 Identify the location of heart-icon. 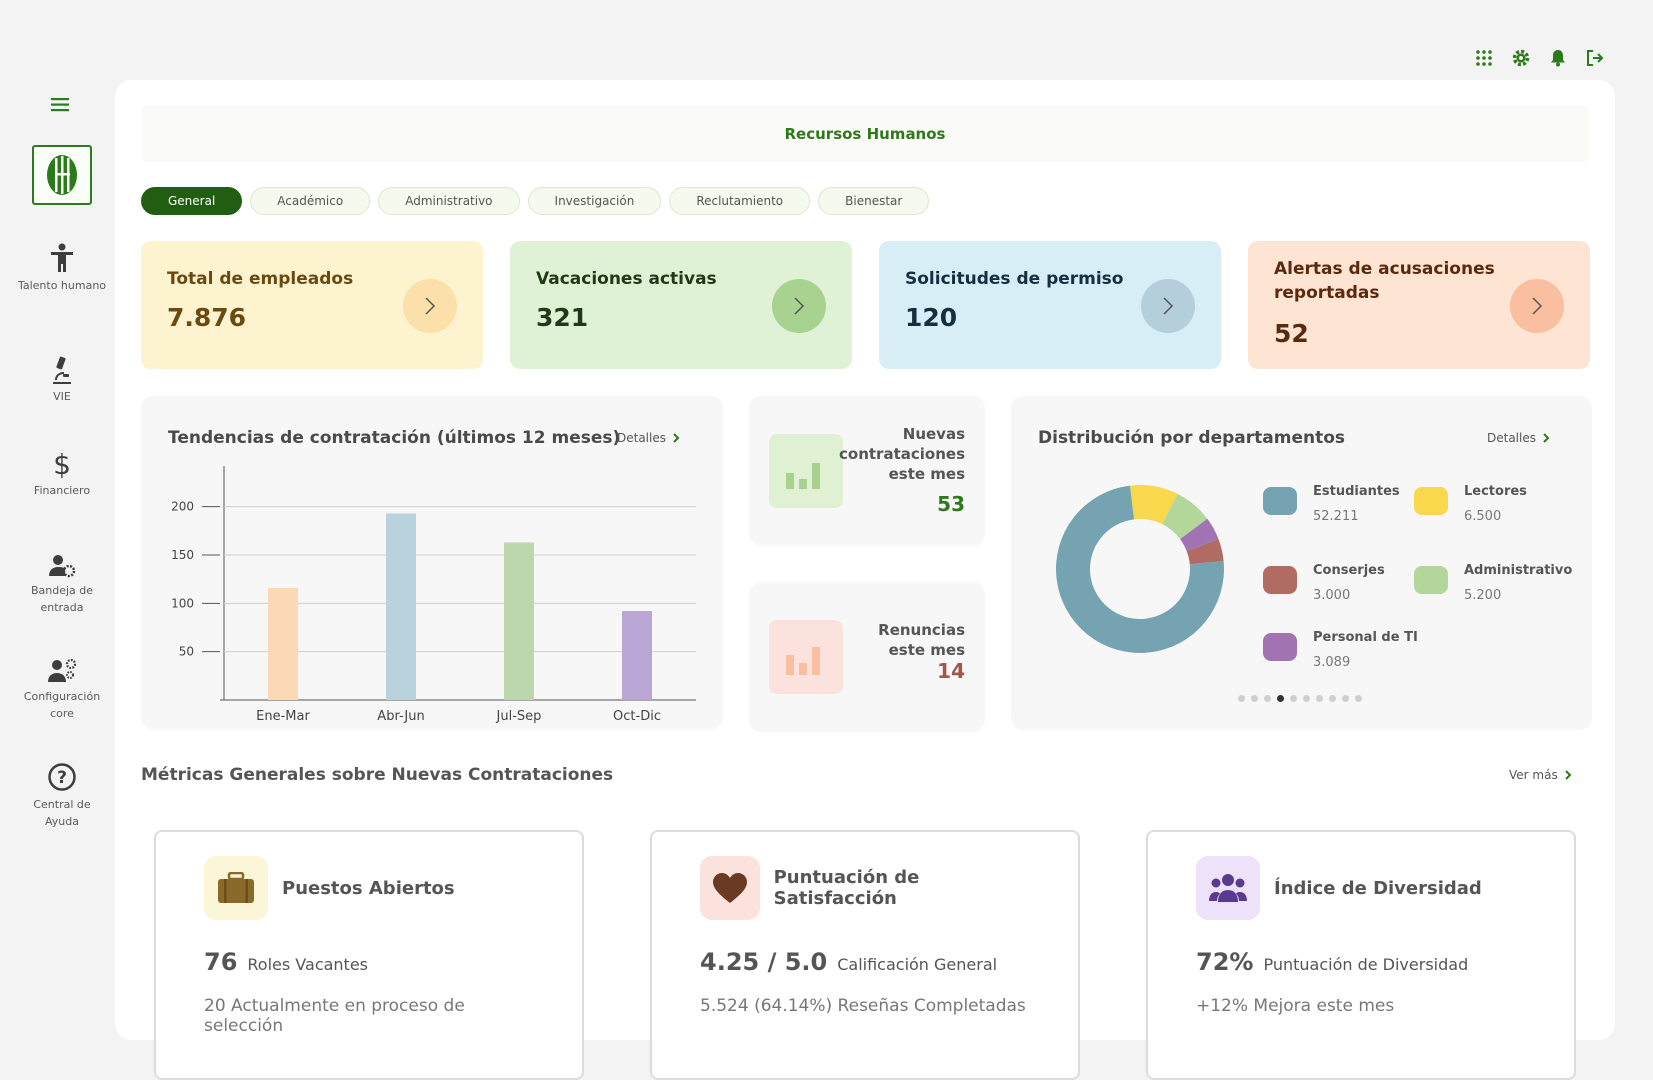
(730, 888).